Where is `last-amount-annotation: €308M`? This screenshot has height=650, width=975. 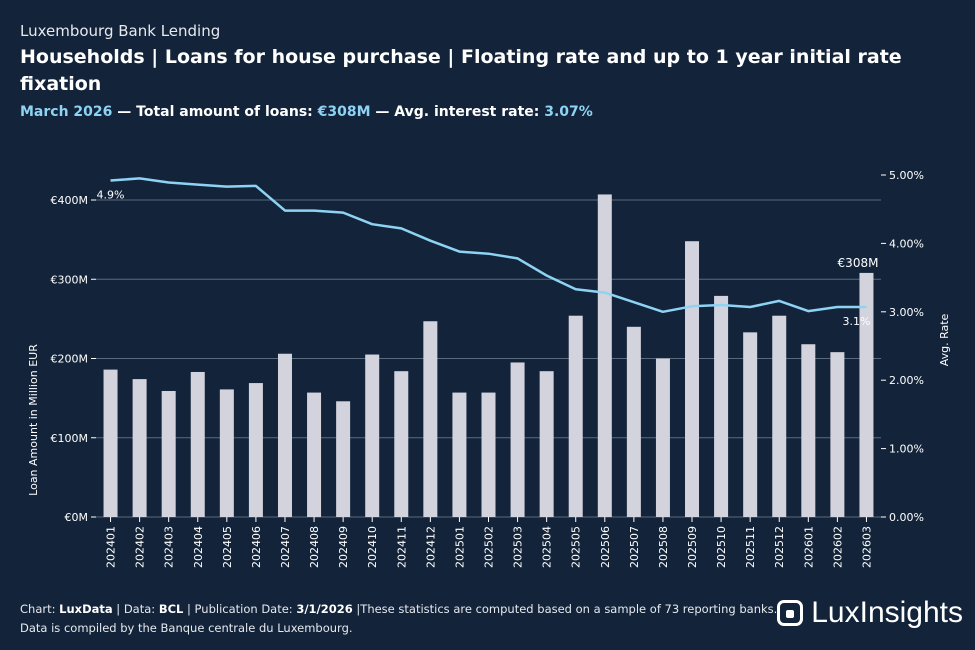
last-amount-annotation: €308M is located at coordinates (858, 263).